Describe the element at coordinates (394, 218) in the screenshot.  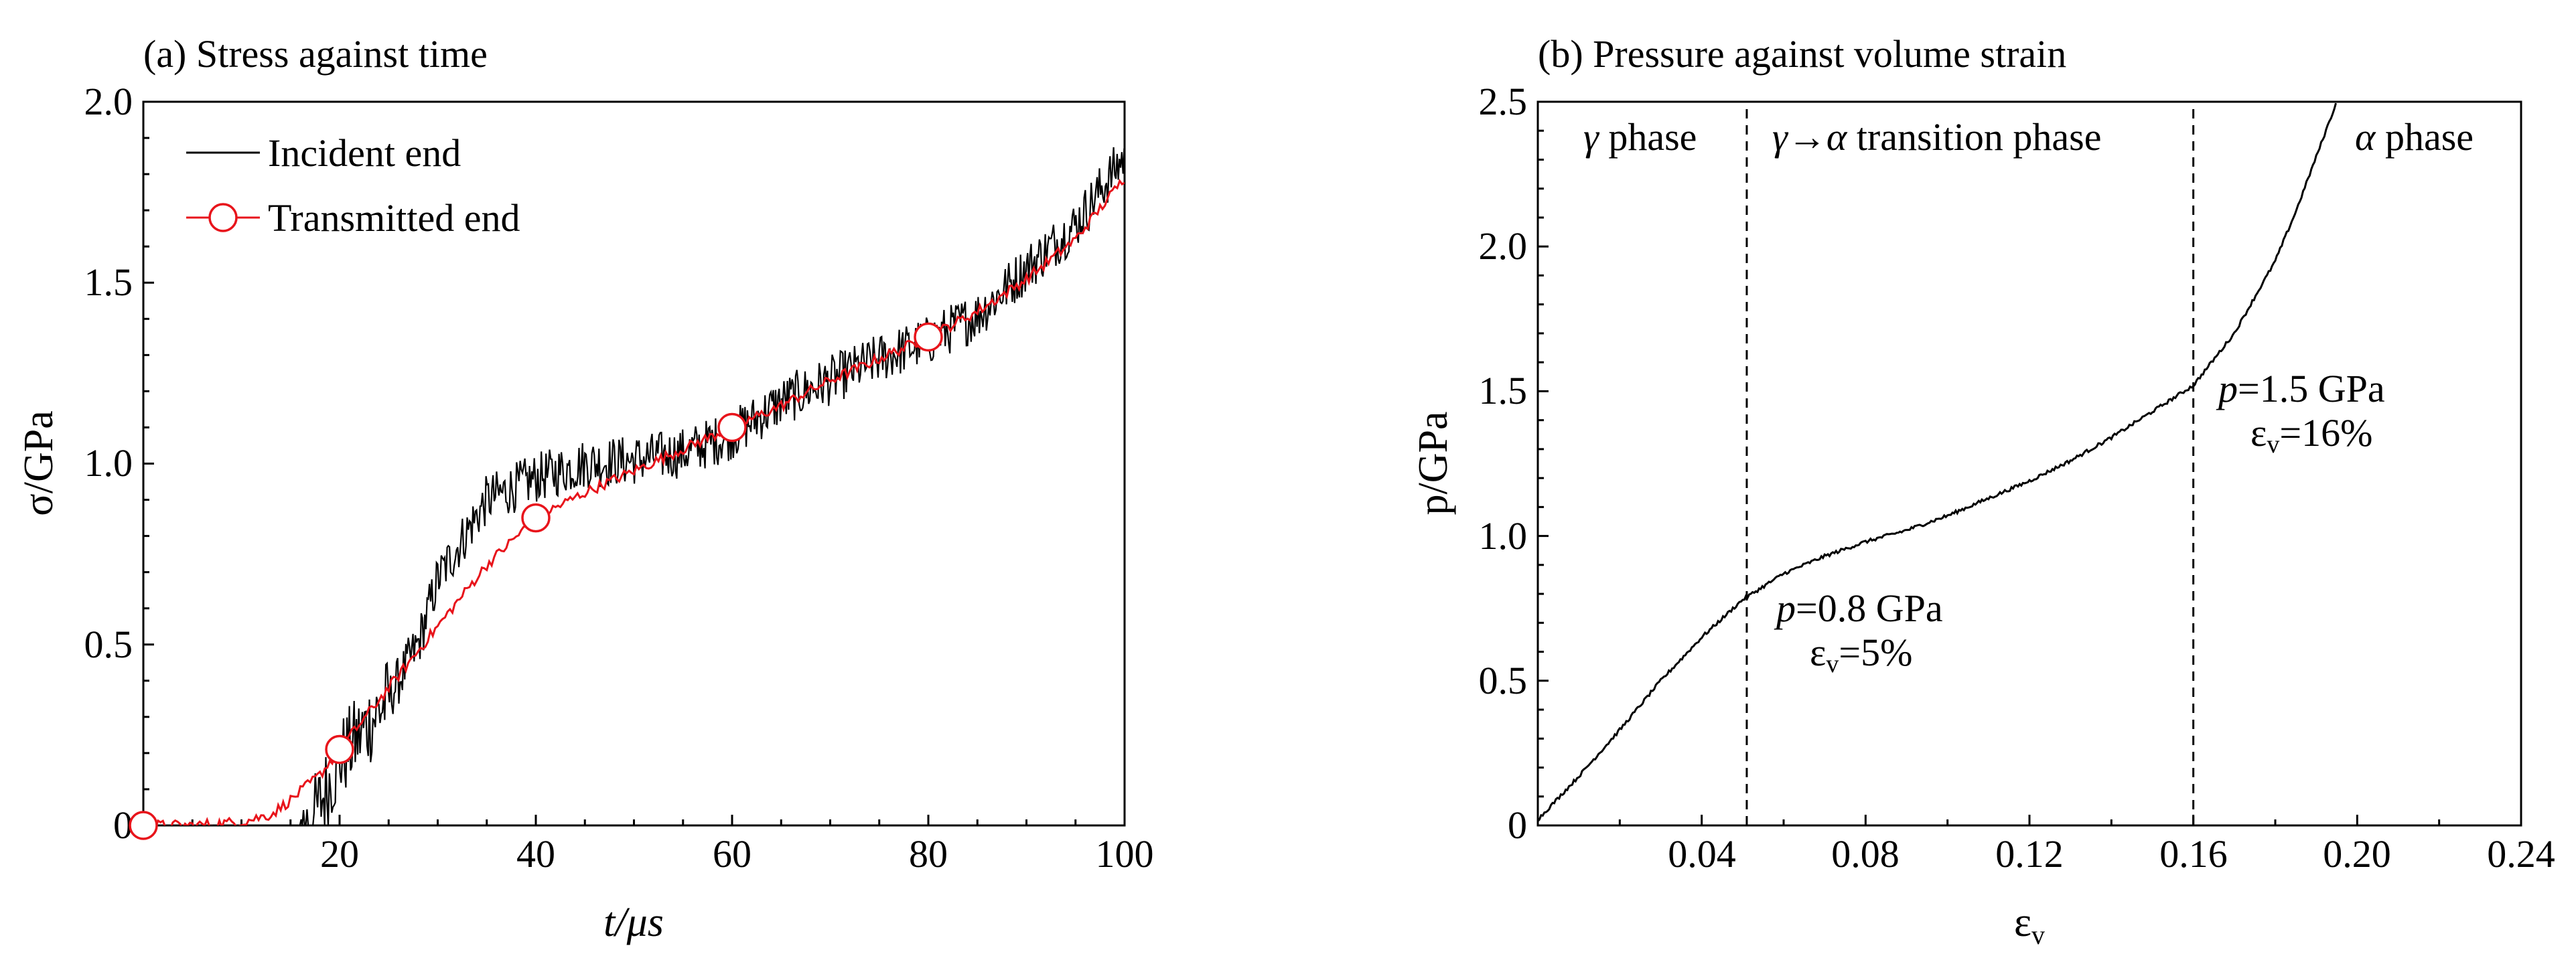
I see `legend-label-transmitted-end: Transmitted end` at that location.